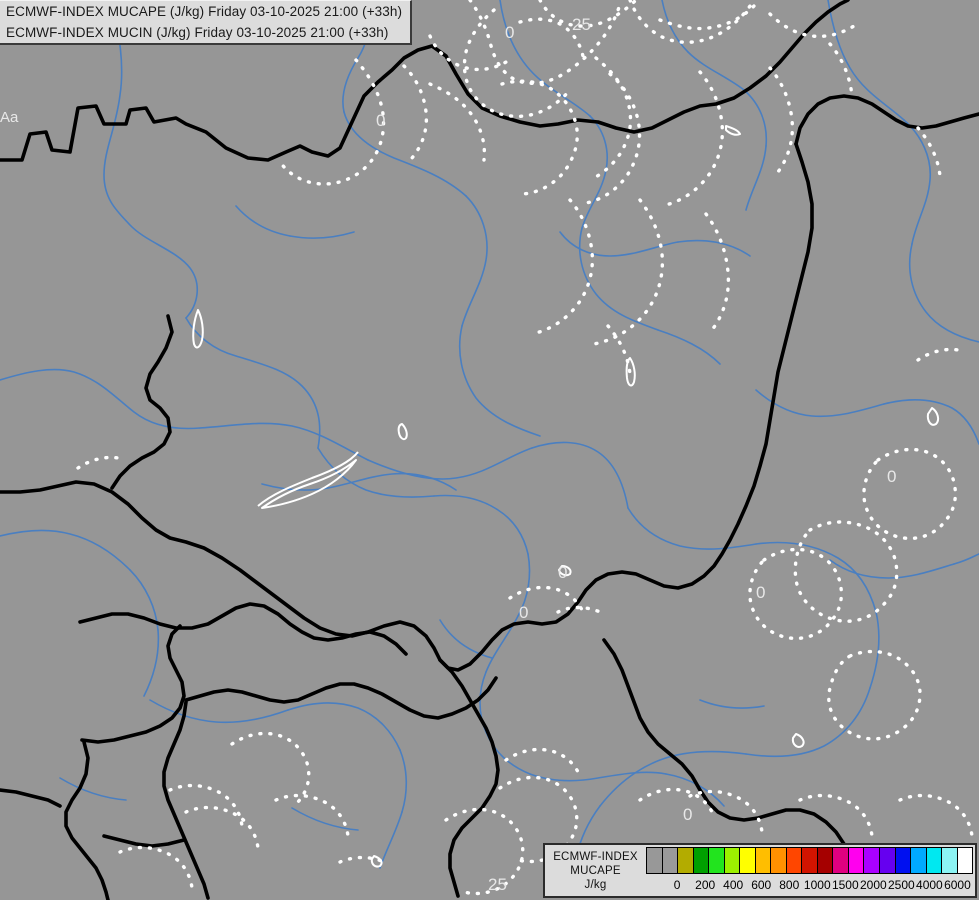  I want to click on legend-units: J/kg, so click(595, 885).